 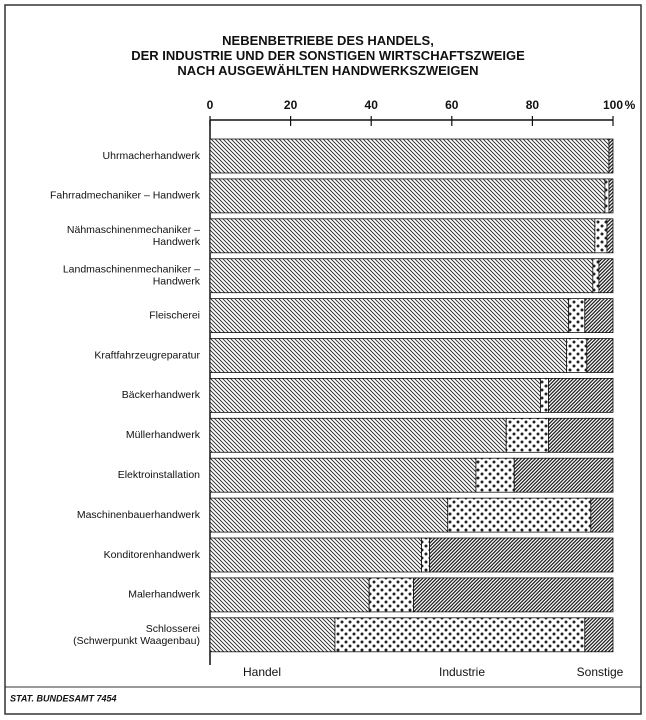 I want to click on category-label: Landmaschinenmechaniker – Handwerk, so click(x=132, y=275).